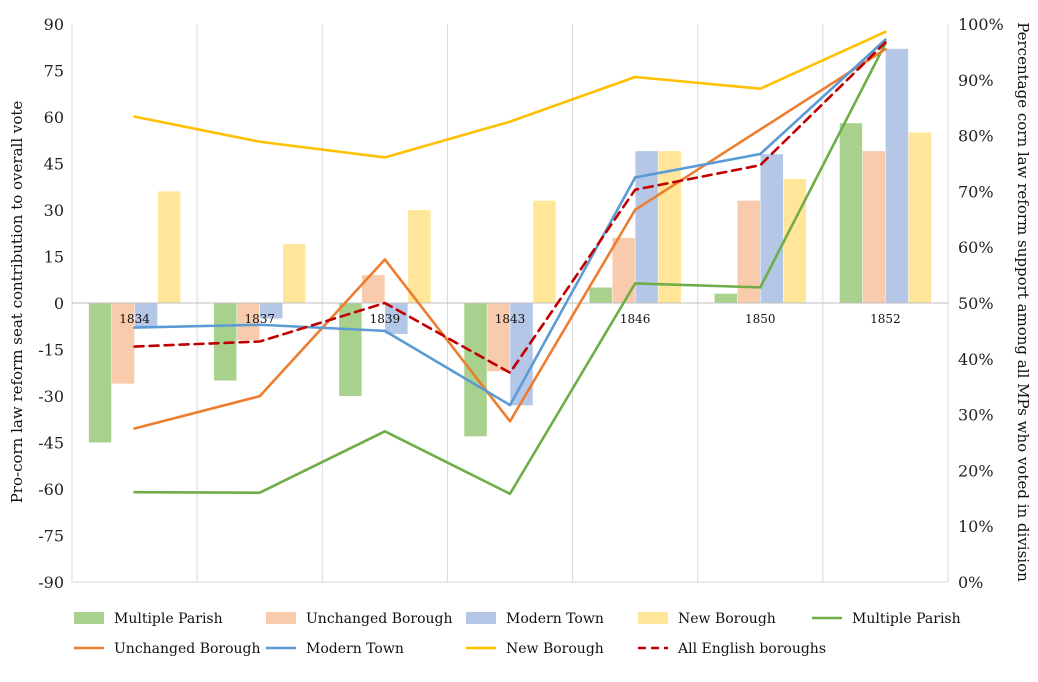 Image resolution: width=1038 pixels, height=682 pixels. What do you see at coordinates (54, 210) in the screenshot?
I see `y-tick-label: 30` at bounding box center [54, 210].